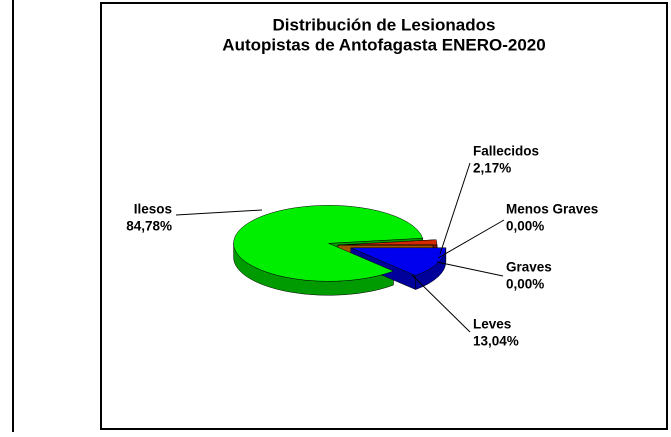 The width and height of the screenshot is (671, 437). Describe the element at coordinates (496, 341) in the screenshot. I see `slice-value: 13,04%` at that location.